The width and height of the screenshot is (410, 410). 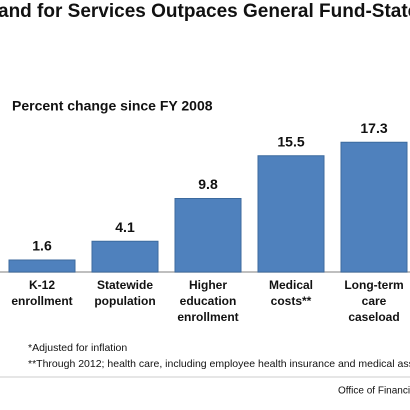 What do you see at coordinates (208, 301) in the screenshot?
I see `x-tick-label: education` at bounding box center [208, 301].